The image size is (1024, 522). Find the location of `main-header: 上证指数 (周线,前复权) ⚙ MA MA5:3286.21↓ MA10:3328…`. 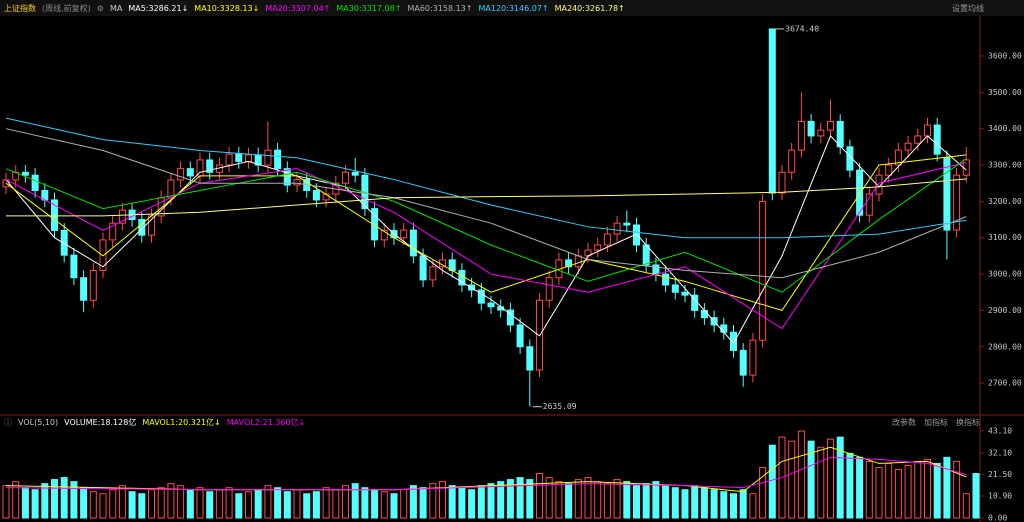

main-header: 上证指数 (周线,前复权) ⚙ MA MA5:3286.21↓ MA10:3328… is located at coordinates (512, 8).